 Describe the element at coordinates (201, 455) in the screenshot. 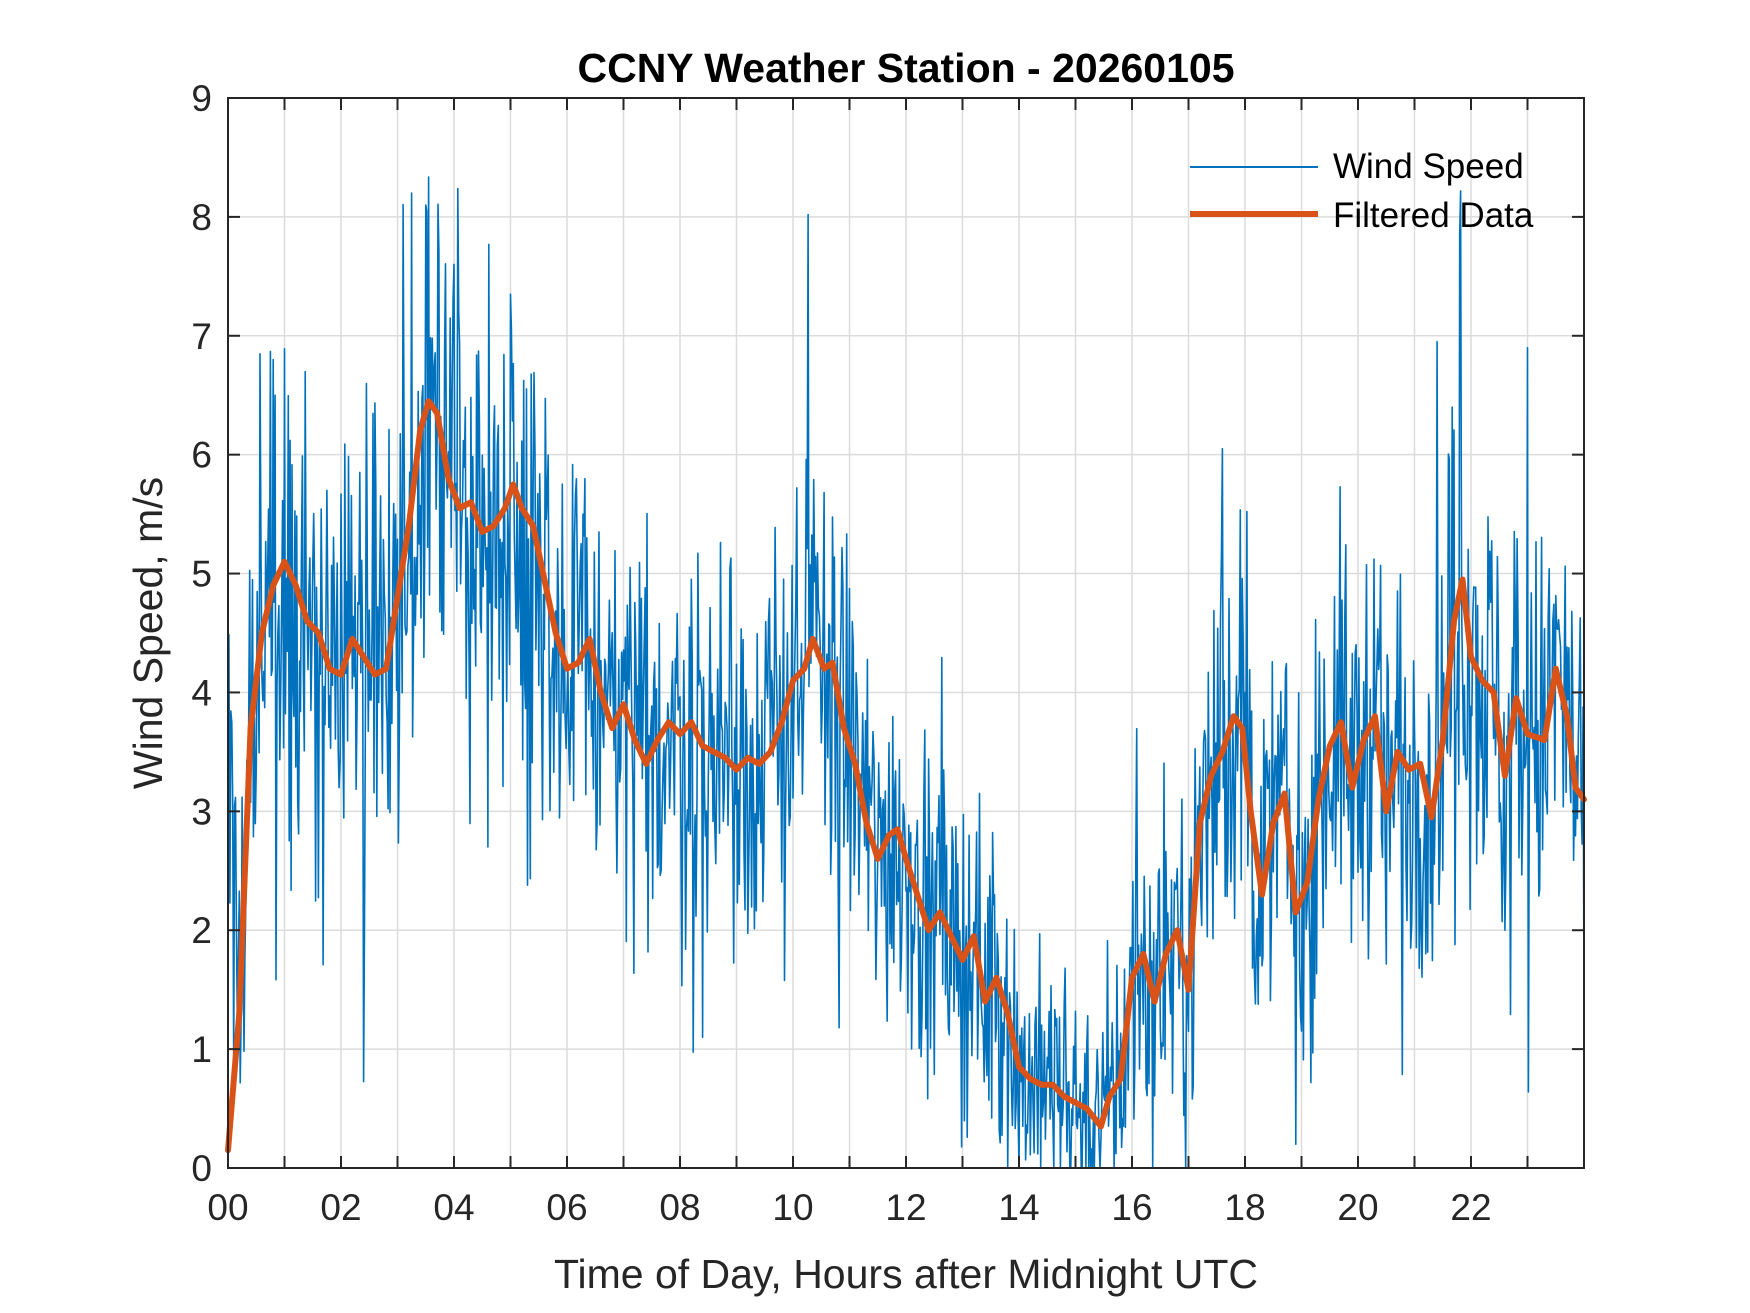

I see `y-tick-label: 6` at that location.